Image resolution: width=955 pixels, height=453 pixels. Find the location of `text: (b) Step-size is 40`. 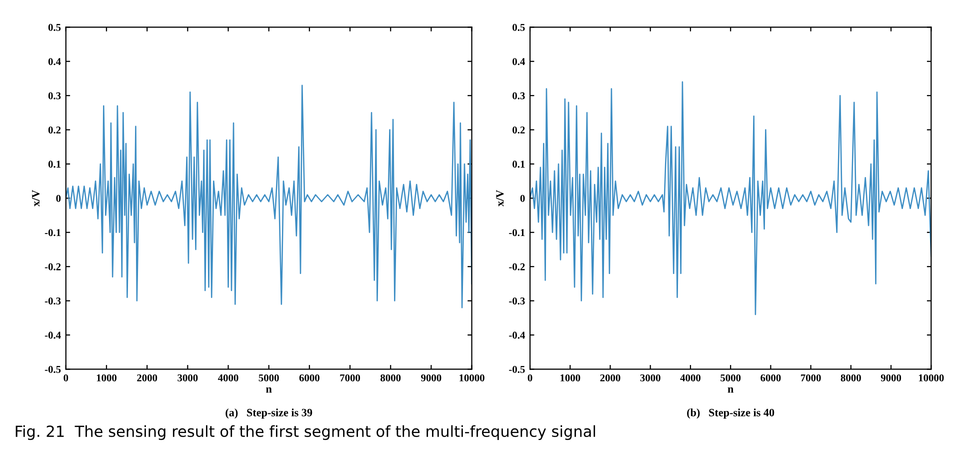

text: (b) Step-size is 40 is located at coordinates (730, 413).